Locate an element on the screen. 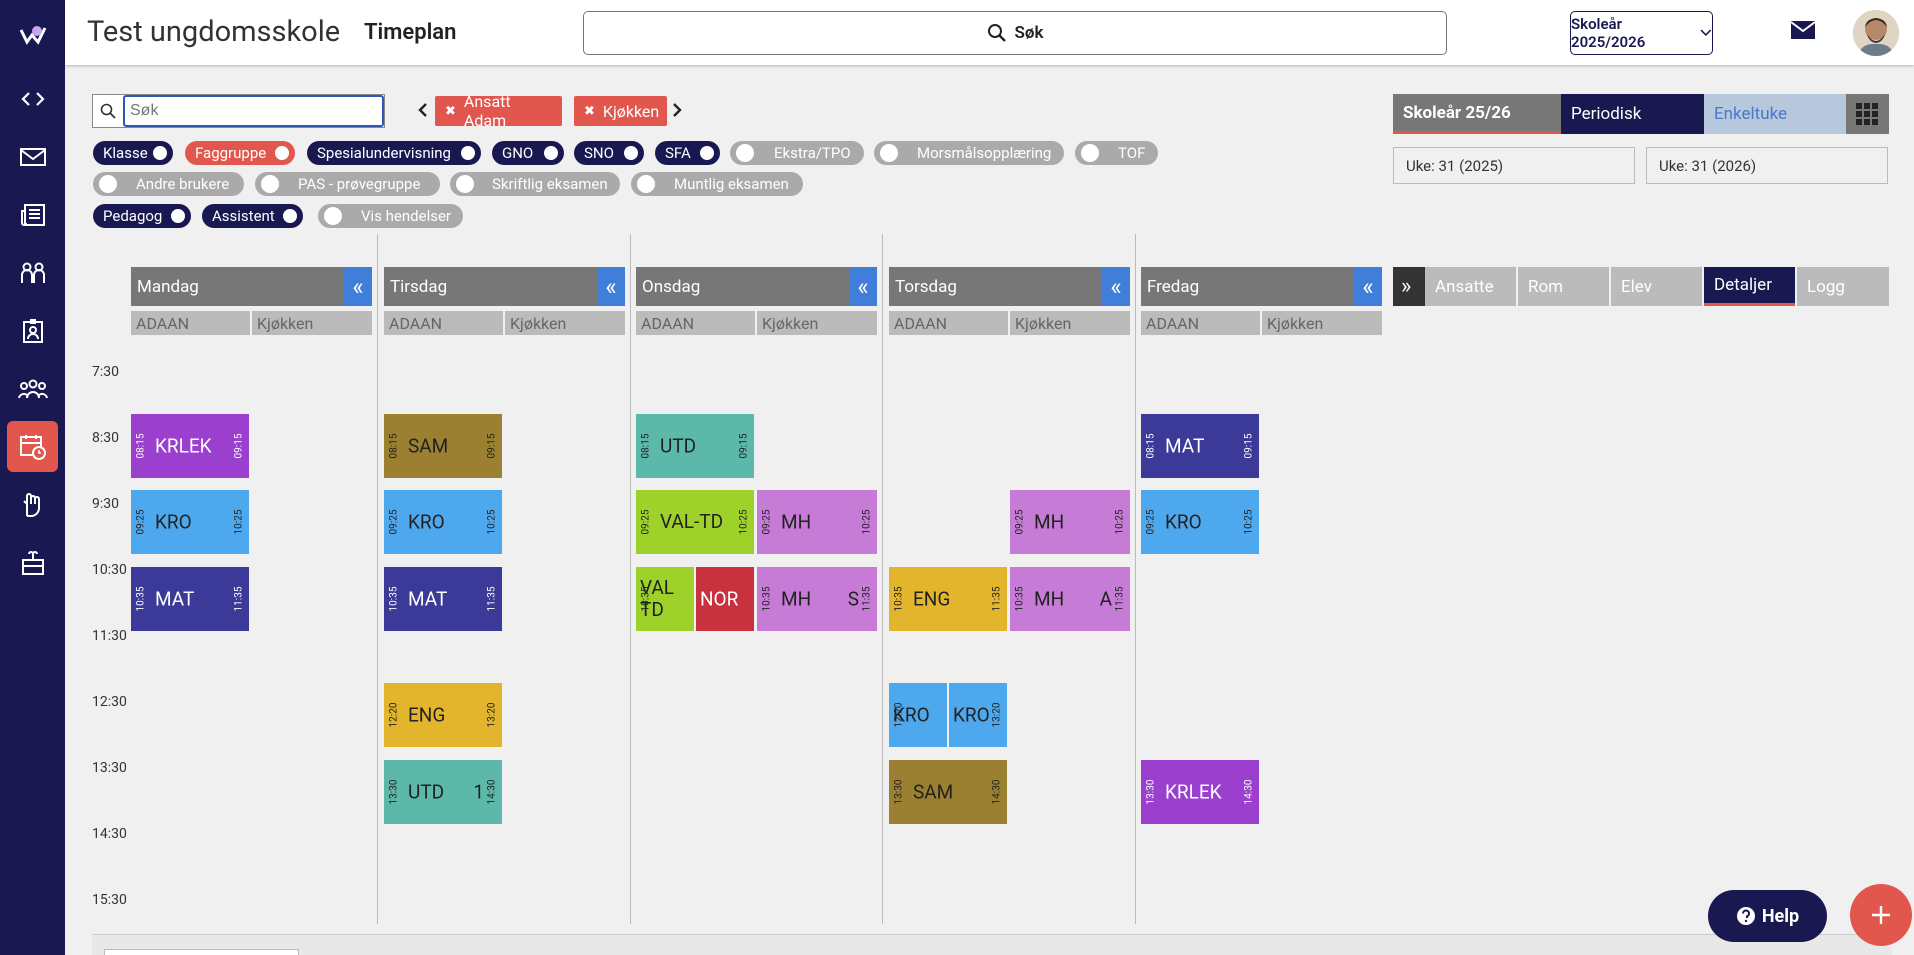 The height and width of the screenshot is (955, 1914). avatar is located at coordinates (1876, 33).